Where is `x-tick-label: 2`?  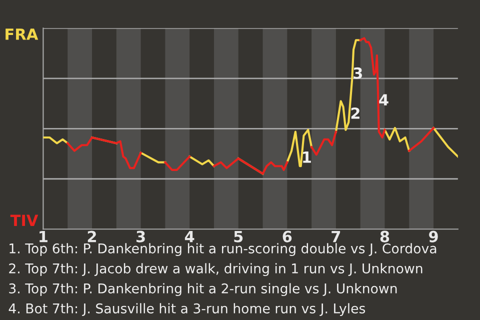 x-tick-label: 2 is located at coordinates (92, 236).